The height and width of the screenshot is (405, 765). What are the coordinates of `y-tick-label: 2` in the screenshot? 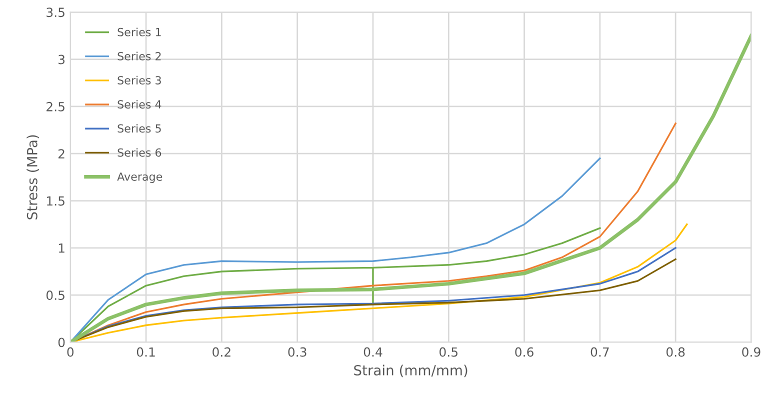 It's located at (61, 153).